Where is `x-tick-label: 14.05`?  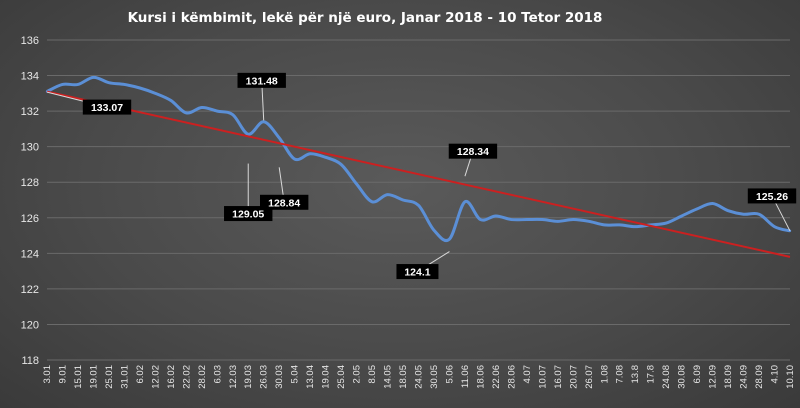
x-tick-label: 14.05 is located at coordinates (388, 377).